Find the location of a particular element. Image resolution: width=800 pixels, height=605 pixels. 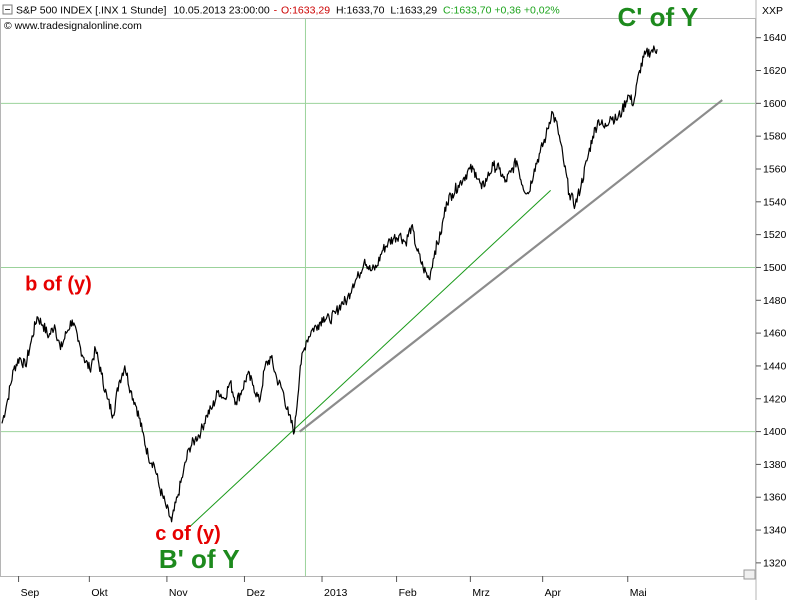

y-tick-label: 1480 is located at coordinates (775, 301).